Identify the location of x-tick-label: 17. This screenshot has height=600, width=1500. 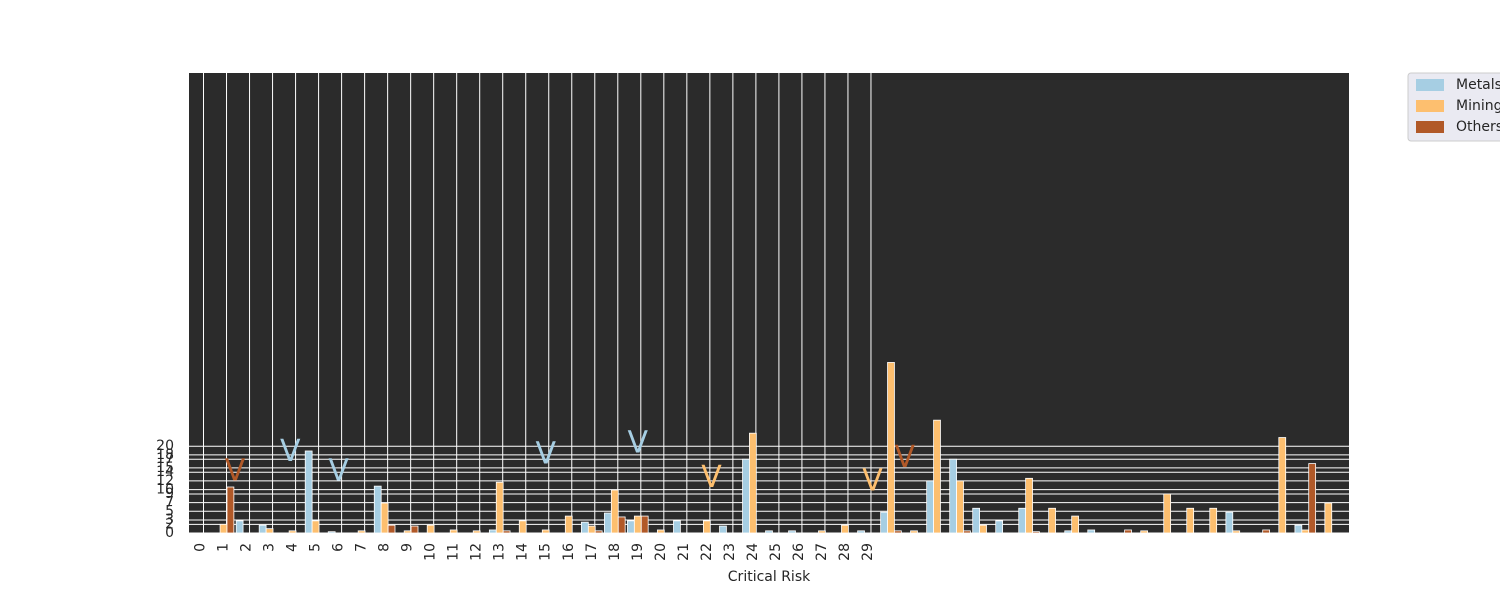
(592, 552).